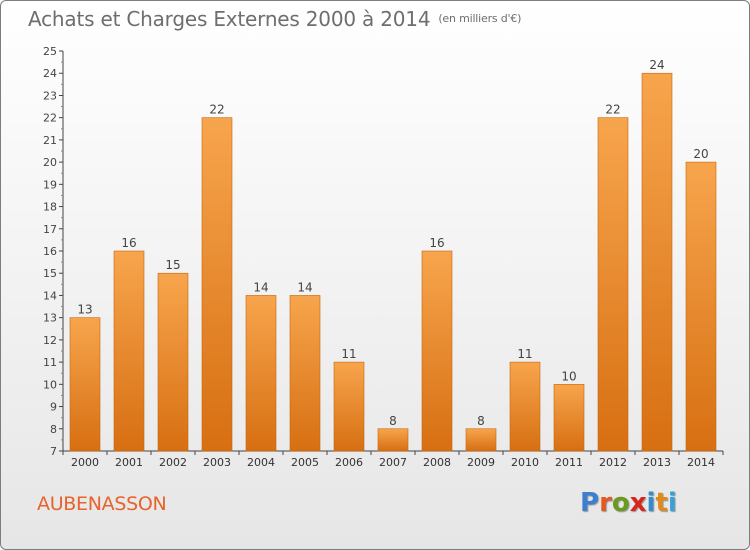 The height and width of the screenshot is (550, 750). Describe the element at coordinates (50, 340) in the screenshot. I see `y-tick-label: 12` at that location.